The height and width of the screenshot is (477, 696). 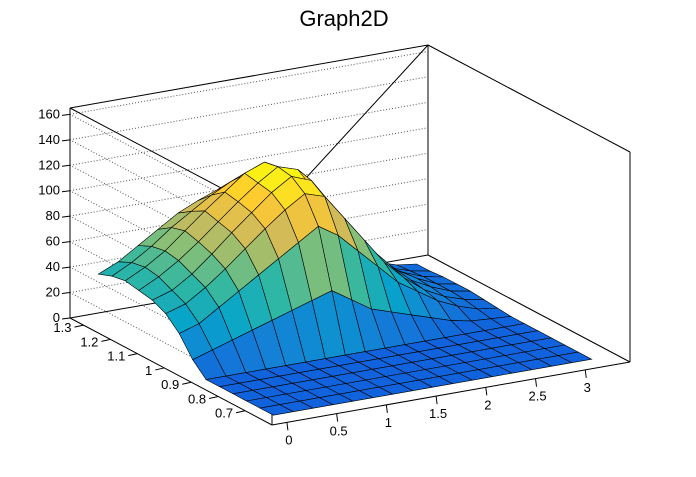 I want to click on y-axis: 0.7 0.8 0.9 1 1.1 1.2 1.3, so click(x=149, y=370).